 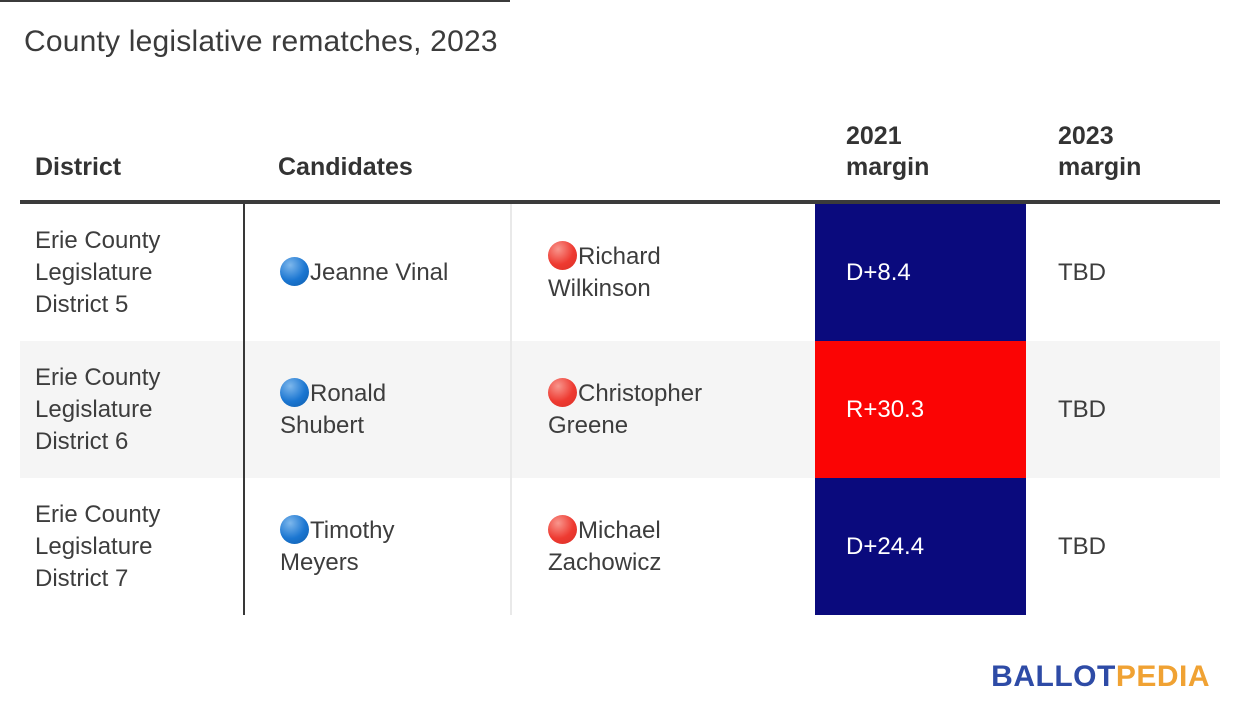 What do you see at coordinates (255, 1) in the screenshot?
I see `top-edge-rule` at bounding box center [255, 1].